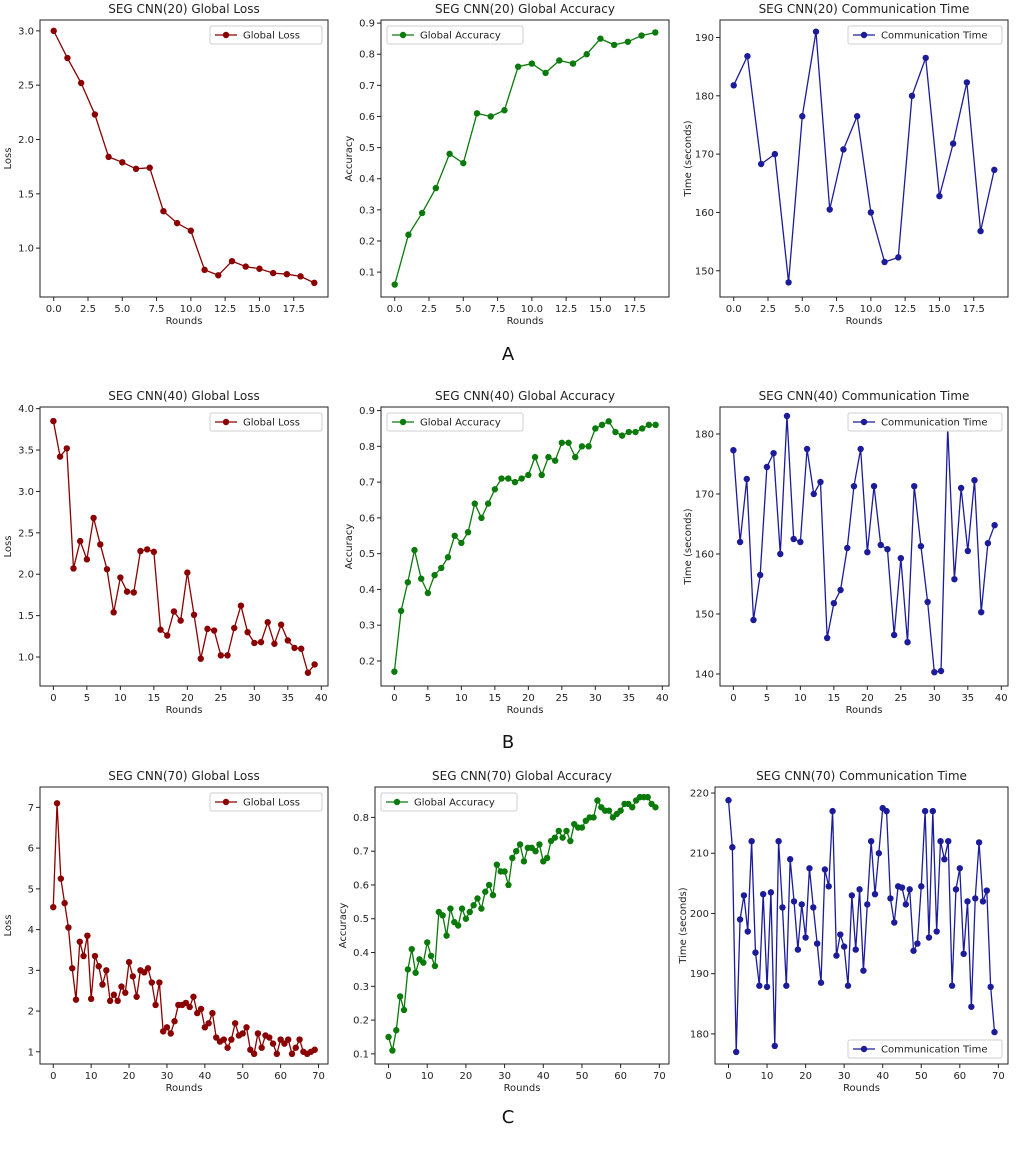 Image resolution: width=1016 pixels, height=1150 pixels. What do you see at coordinates (704, 615) in the screenshot?
I see `y-tick-label: 150` at bounding box center [704, 615].